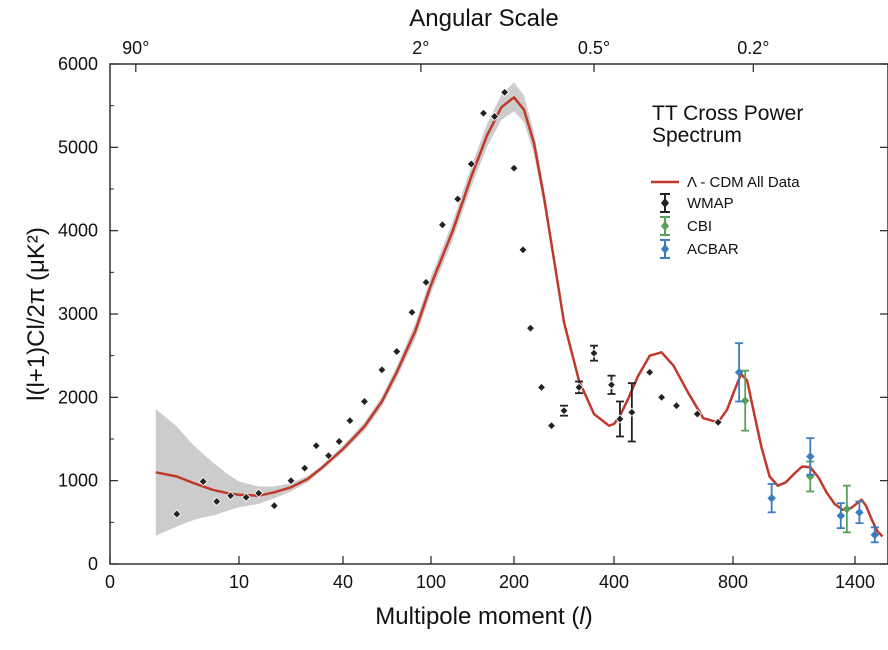 Image resolution: width=888 pixels, height=650 pixels. What do you see at coordinates (343, 582) in the screenshot?
I see `x-tick-label: 40` at bounding box center [343, 582].